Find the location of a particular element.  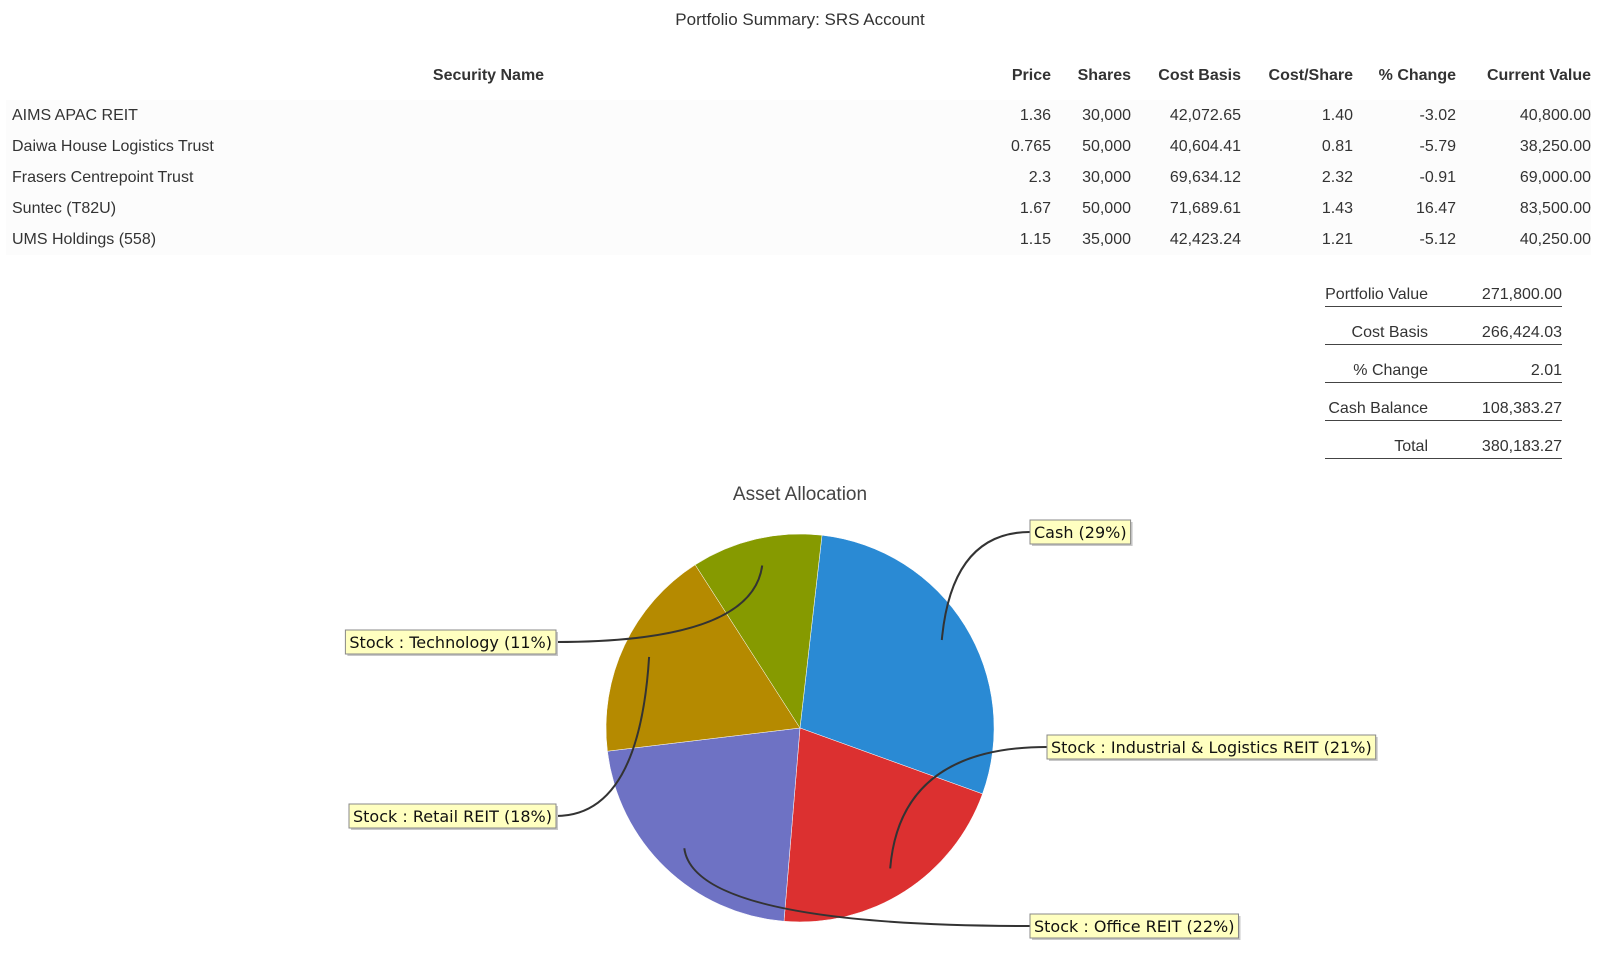

cell-name: Suntec (T82U) is located at coordinates (64, 208).